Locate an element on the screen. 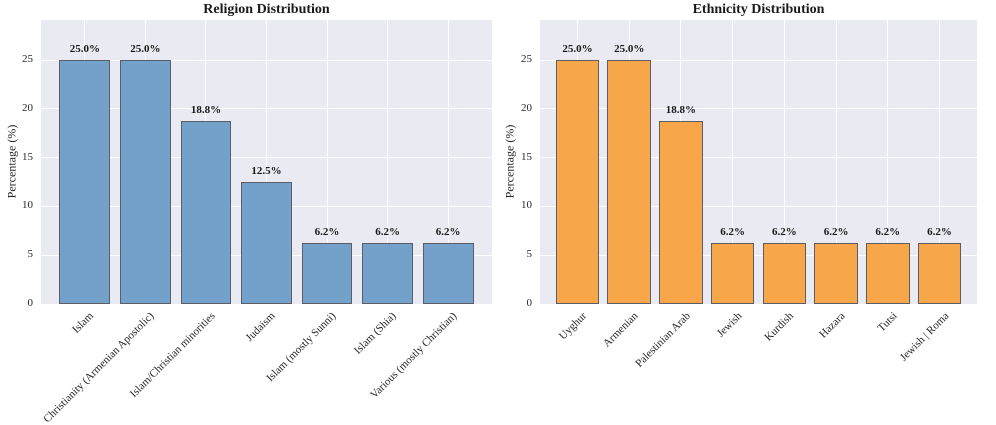  x-tick-label: Hazara is located at coordinates (832, 325).